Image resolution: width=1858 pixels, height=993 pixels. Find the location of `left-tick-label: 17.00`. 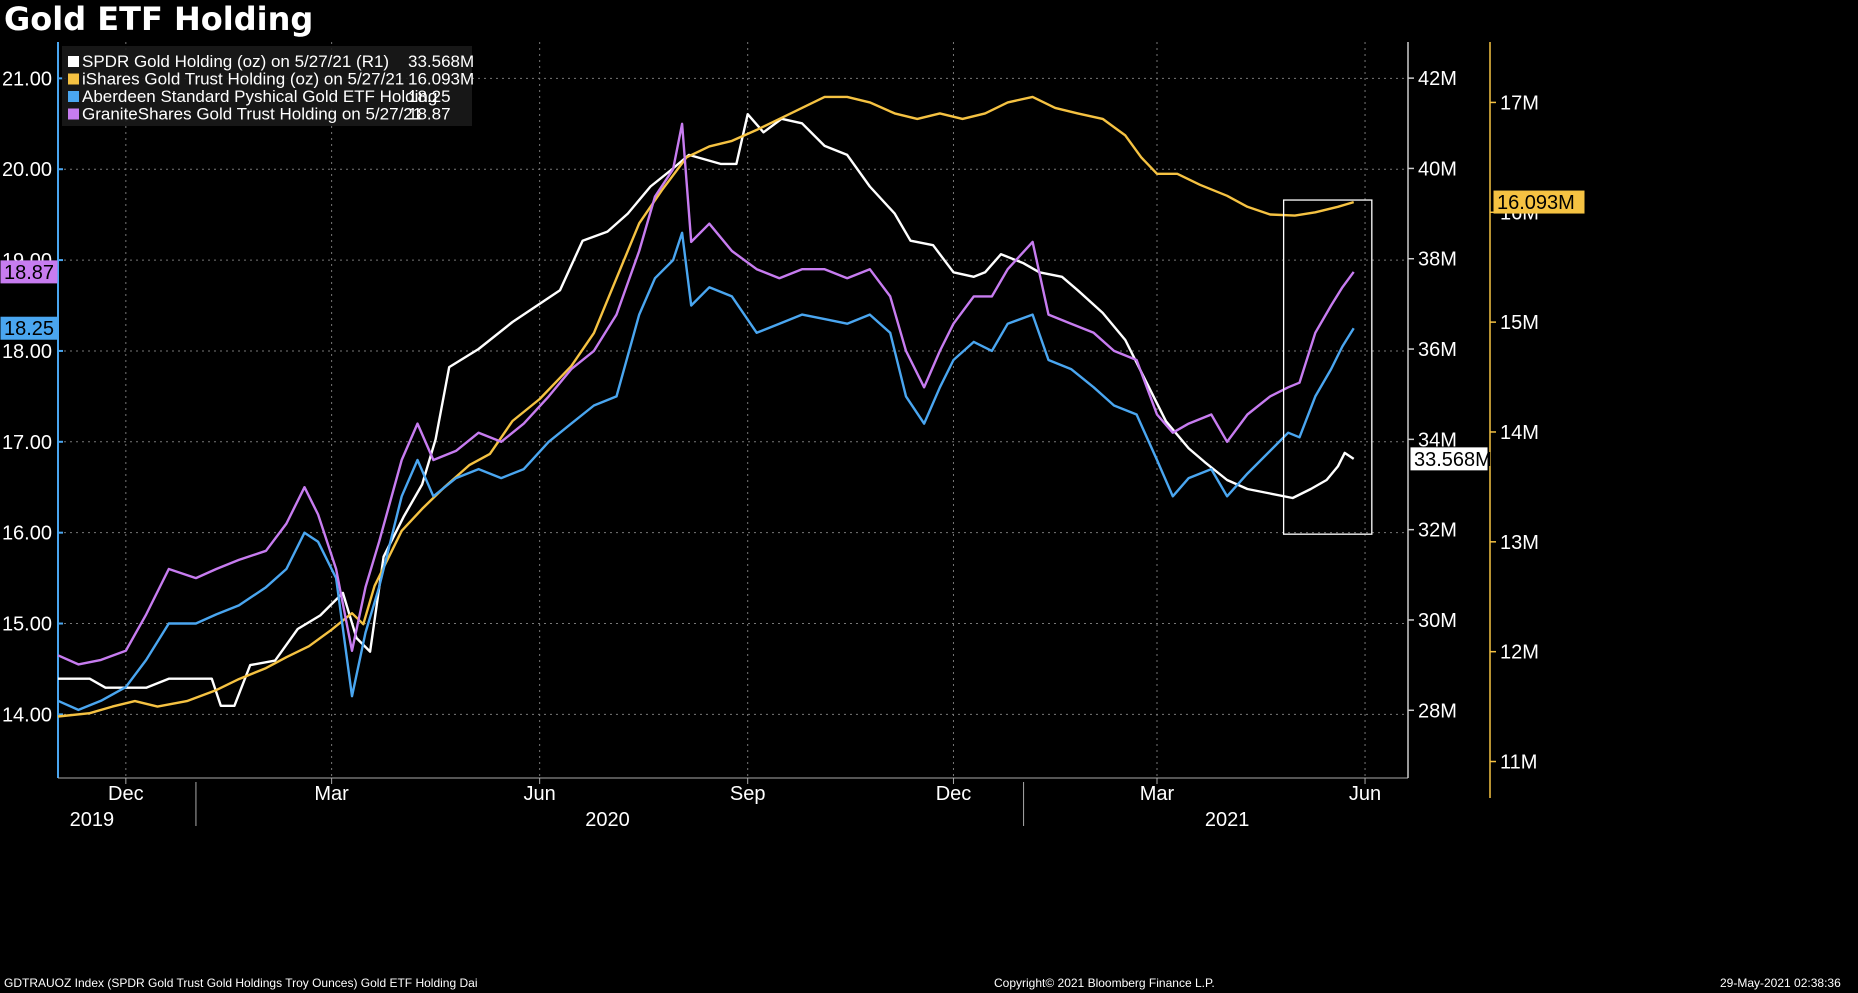

left-tick-label: 17.00 is located at coordinates (27, 443).